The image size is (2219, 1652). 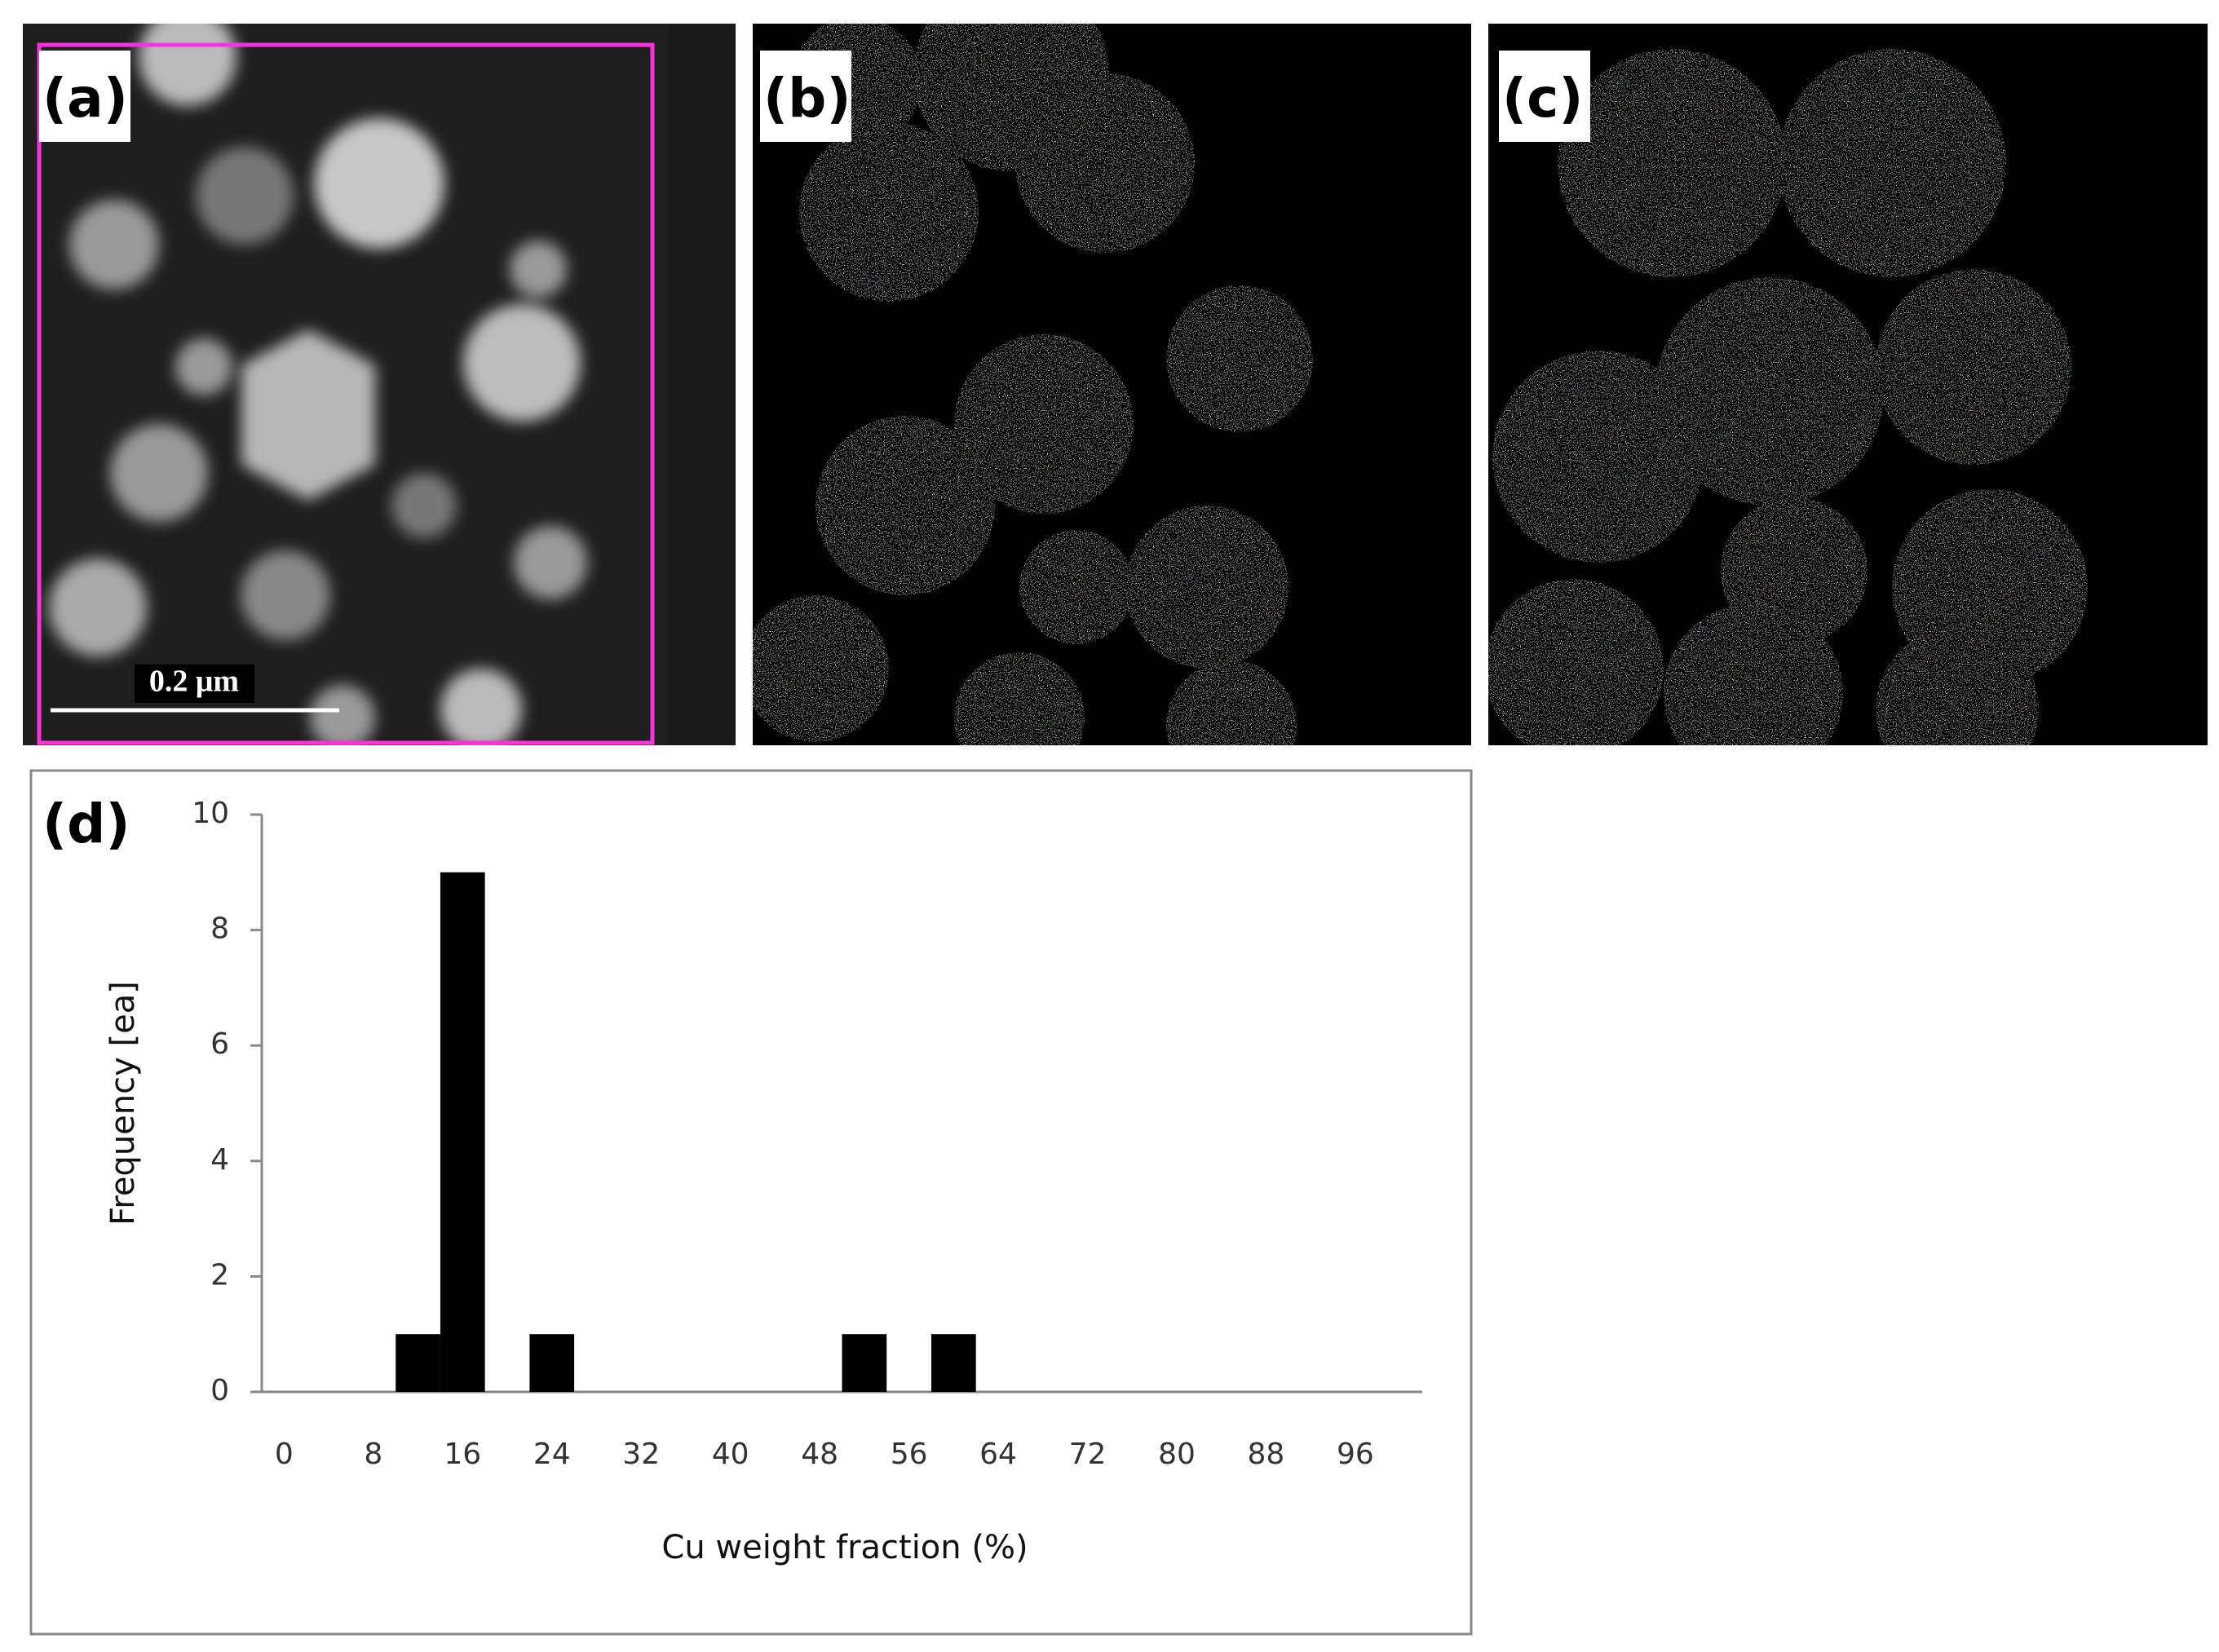 I want to click on x-tick-label: 48, so click(x=819, y=1454).